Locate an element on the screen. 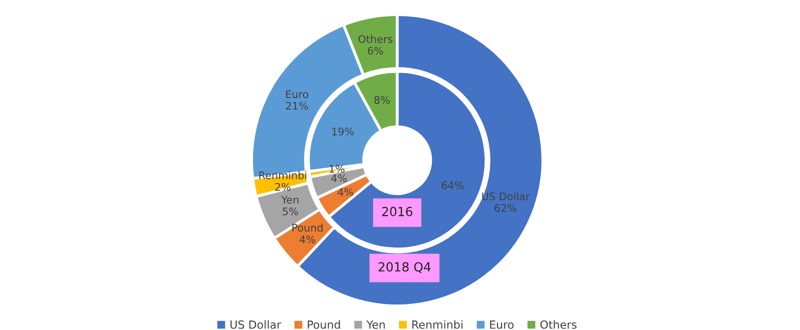 The height and width of the screenshot is (330, 800). legend-label: Pound is located at coordinates (324, 324).